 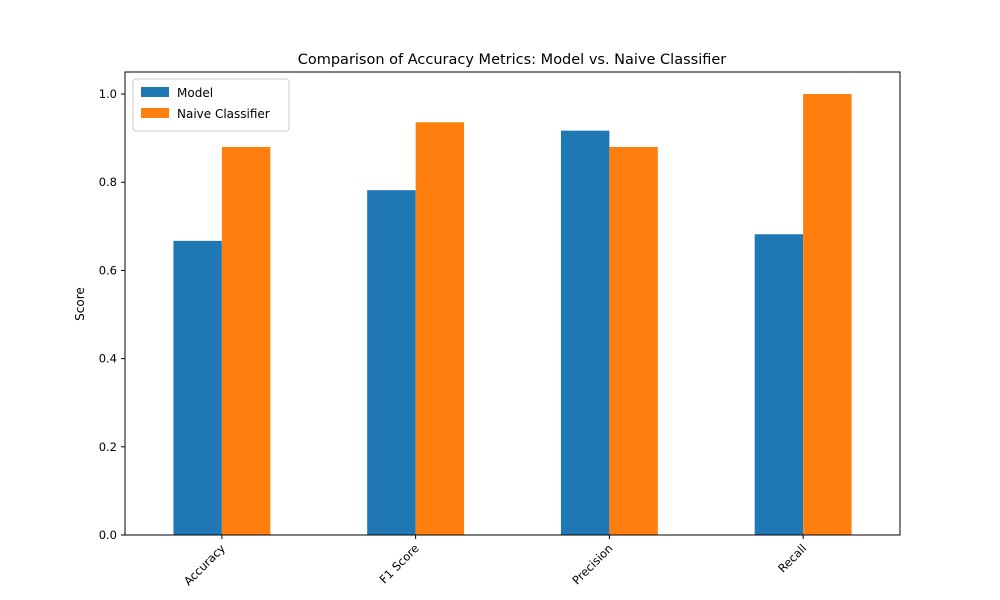 What do you see at coordinates (112, 314) in the screenshot?
I see `y-axis-ticks: 0.0 0.2 0.4 0.6 0.8 1.0` at bounding box center [112, 314].